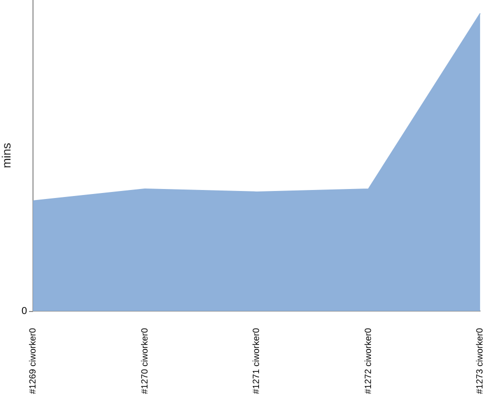  Describe the element at coordinates (367, 361) in the screenshot. I see `x-tick-label: #1272 ciworker0` at that location.